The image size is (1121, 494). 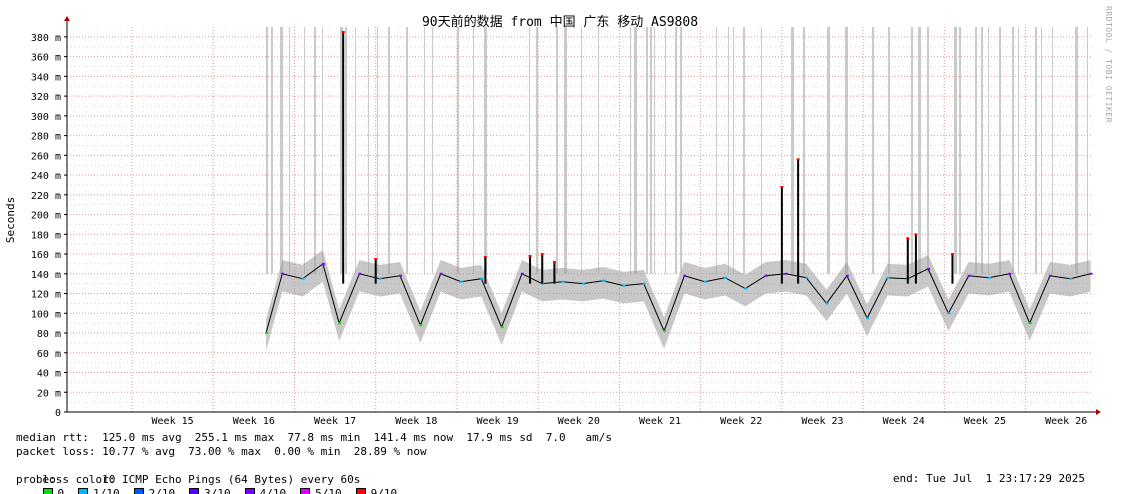 I want to click on y-tick-label: 160 m, so click(x=46, y=255).